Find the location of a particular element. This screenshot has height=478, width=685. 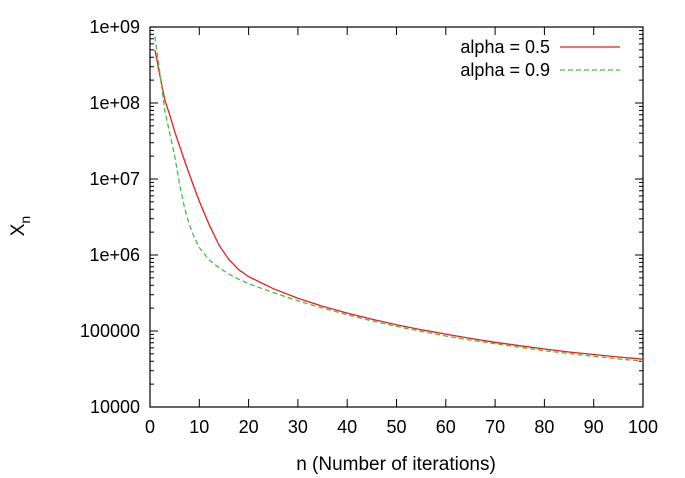

y-tick-label: 1e+07 is located at coordinates (114, 179).